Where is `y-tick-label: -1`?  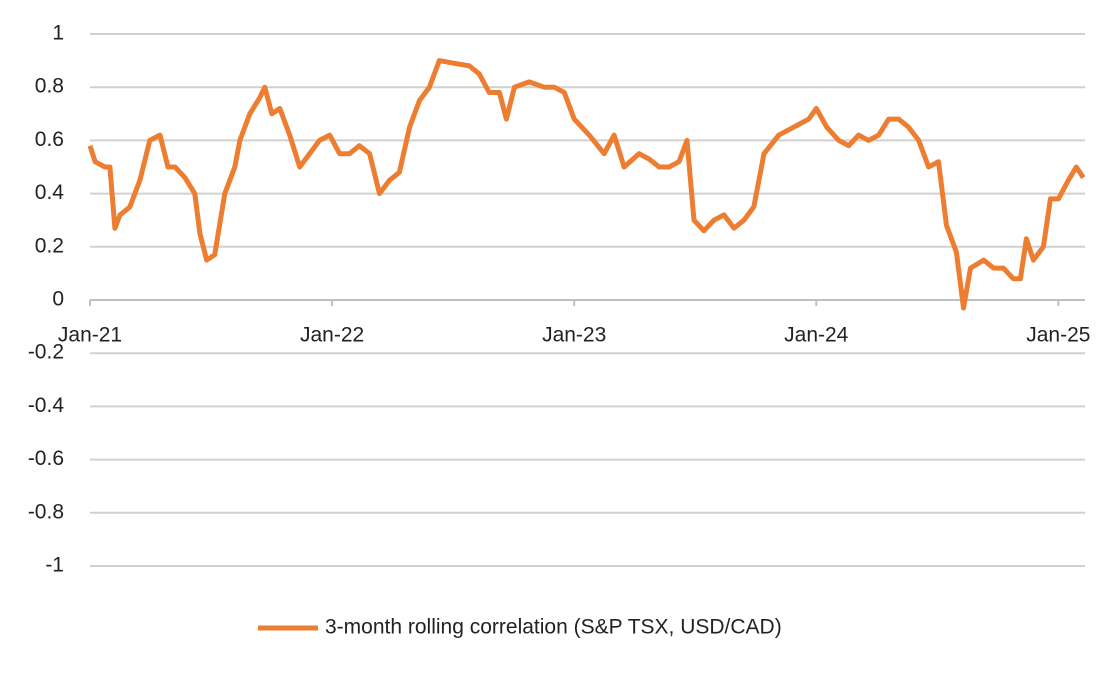
y-tick-label: -1 is located at coordinates (54, 565).